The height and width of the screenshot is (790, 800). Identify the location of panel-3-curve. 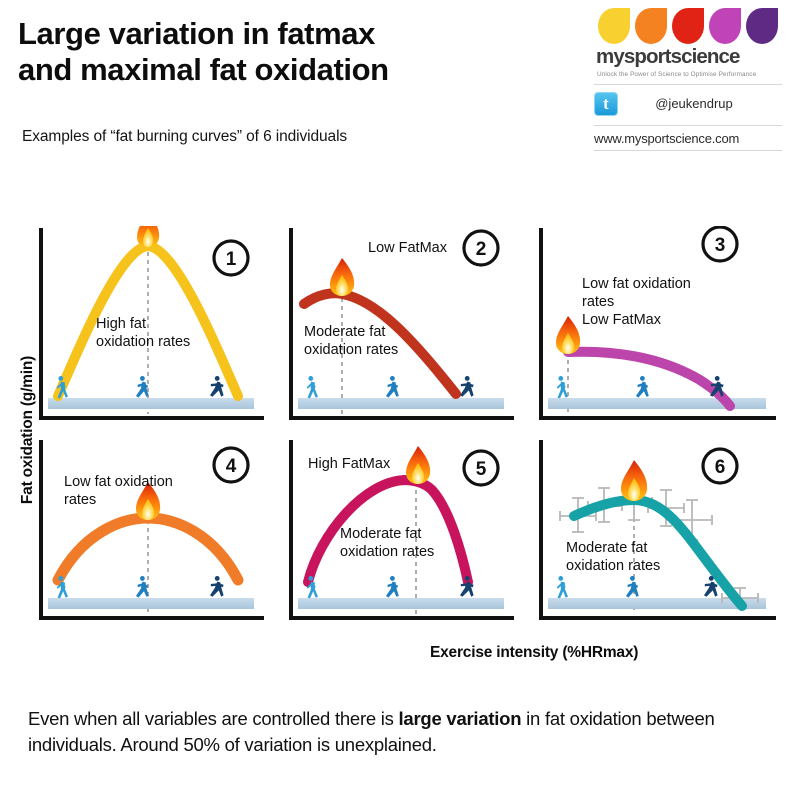
(649, 378).